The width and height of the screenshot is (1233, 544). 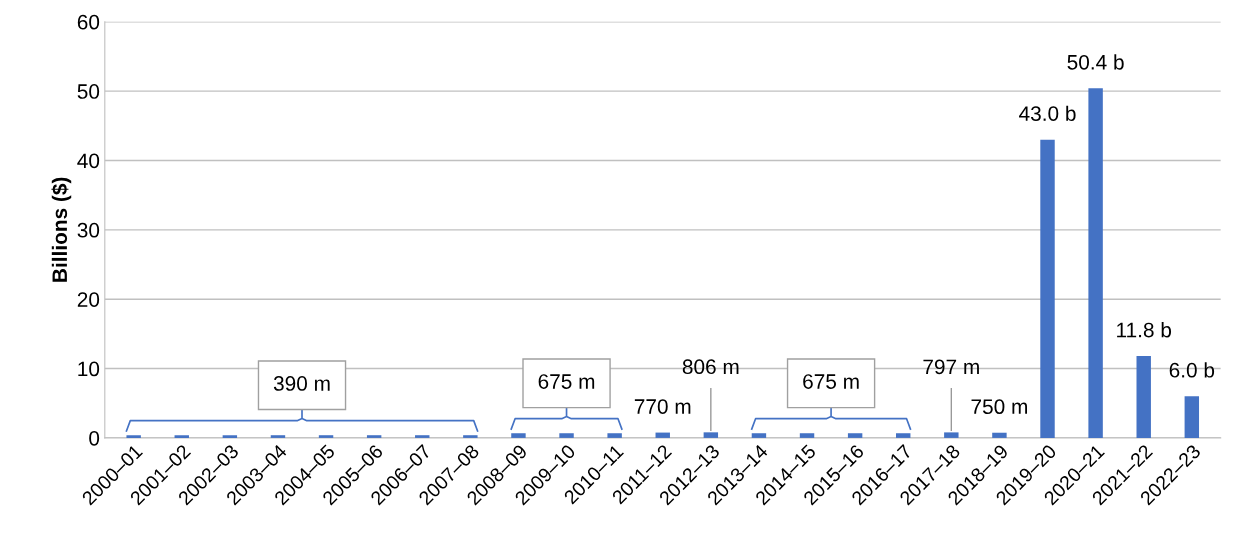 I want to click on annotation: 806 m, so click(x=710, y=367).